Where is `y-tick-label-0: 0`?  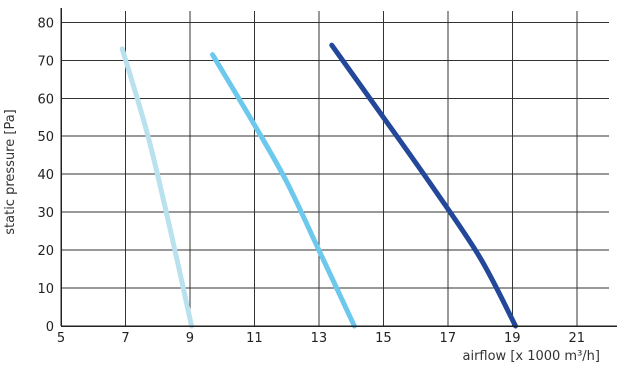
y-tick-label-0: 0 is located at coordinates (50, 327).